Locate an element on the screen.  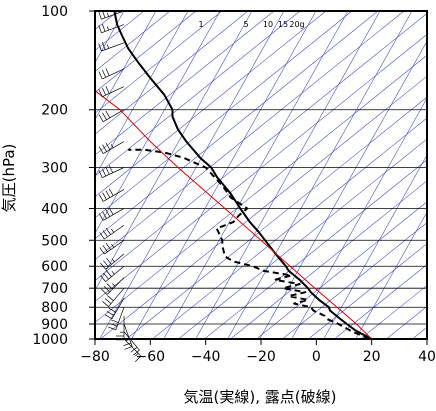
mixing-ratio-label: 1 is located at coordinates (200, 24).